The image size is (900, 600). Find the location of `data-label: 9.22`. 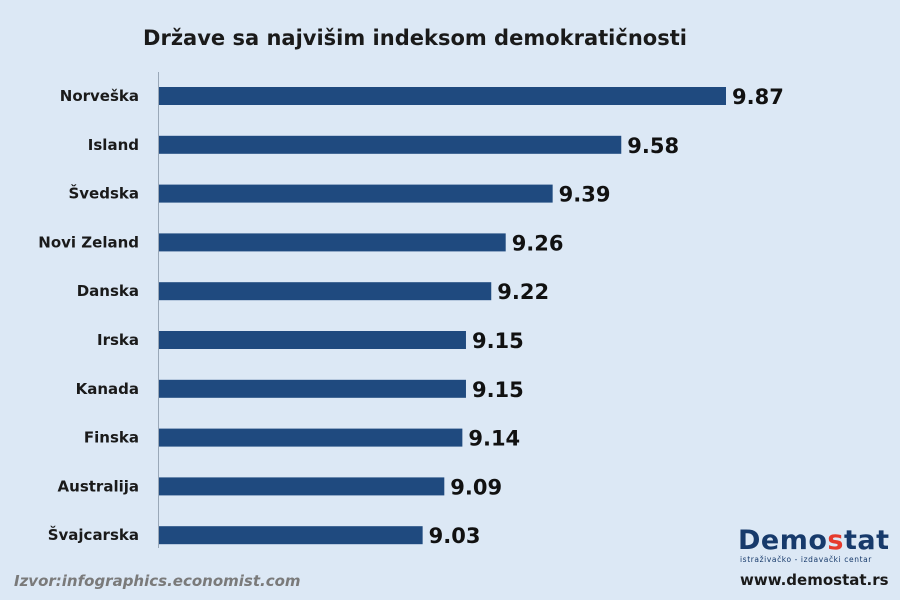

data-label: 9.22 is located at coordinates (523, 292).